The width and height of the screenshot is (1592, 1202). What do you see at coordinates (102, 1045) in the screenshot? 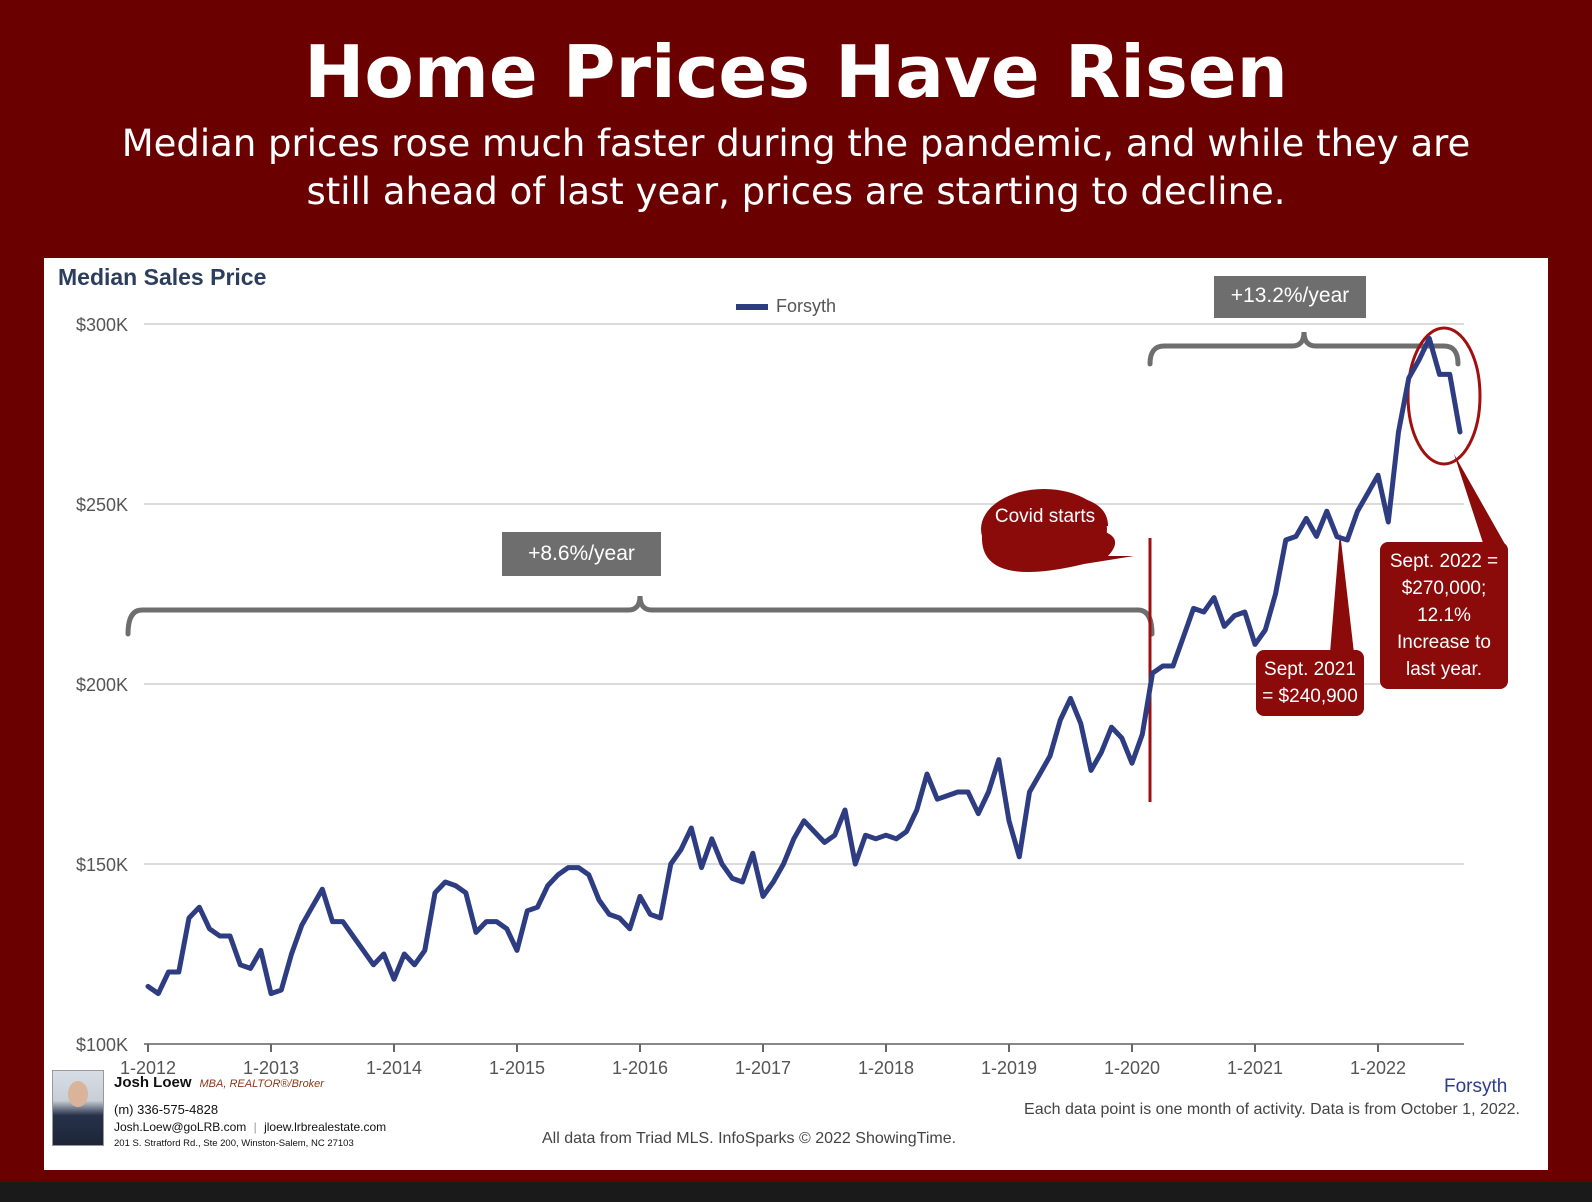
I see `y-tick-label: $100K` at bounding box center [102, 1045].